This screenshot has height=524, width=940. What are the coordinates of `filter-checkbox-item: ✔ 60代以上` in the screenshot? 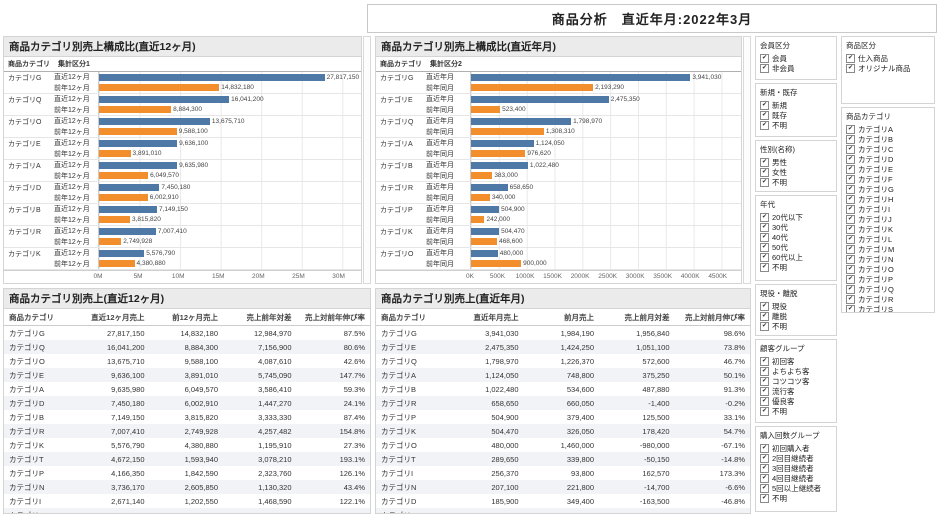 It's located at (796, 257).